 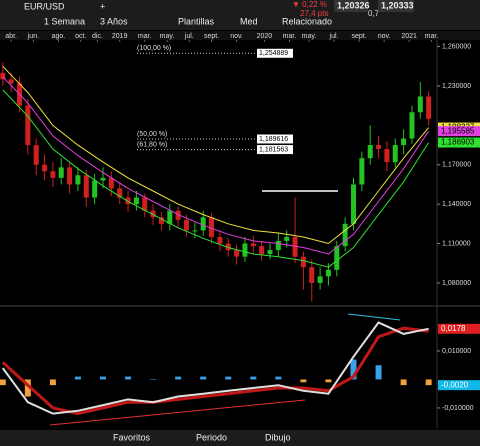 What do you see at coordinates (307, 21) in the screenshot?
I see `related-button: Relacionado` at bounding box center [307, 21].